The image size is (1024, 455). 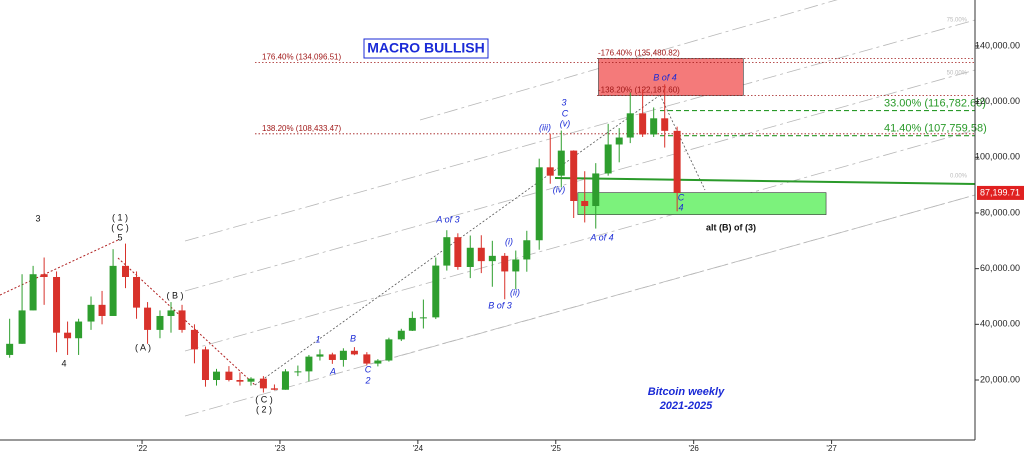 What do you see at coordinates (280, 448) in the screenshot?
I see `x-tick-label: '23` at bounding box center [280, 448].